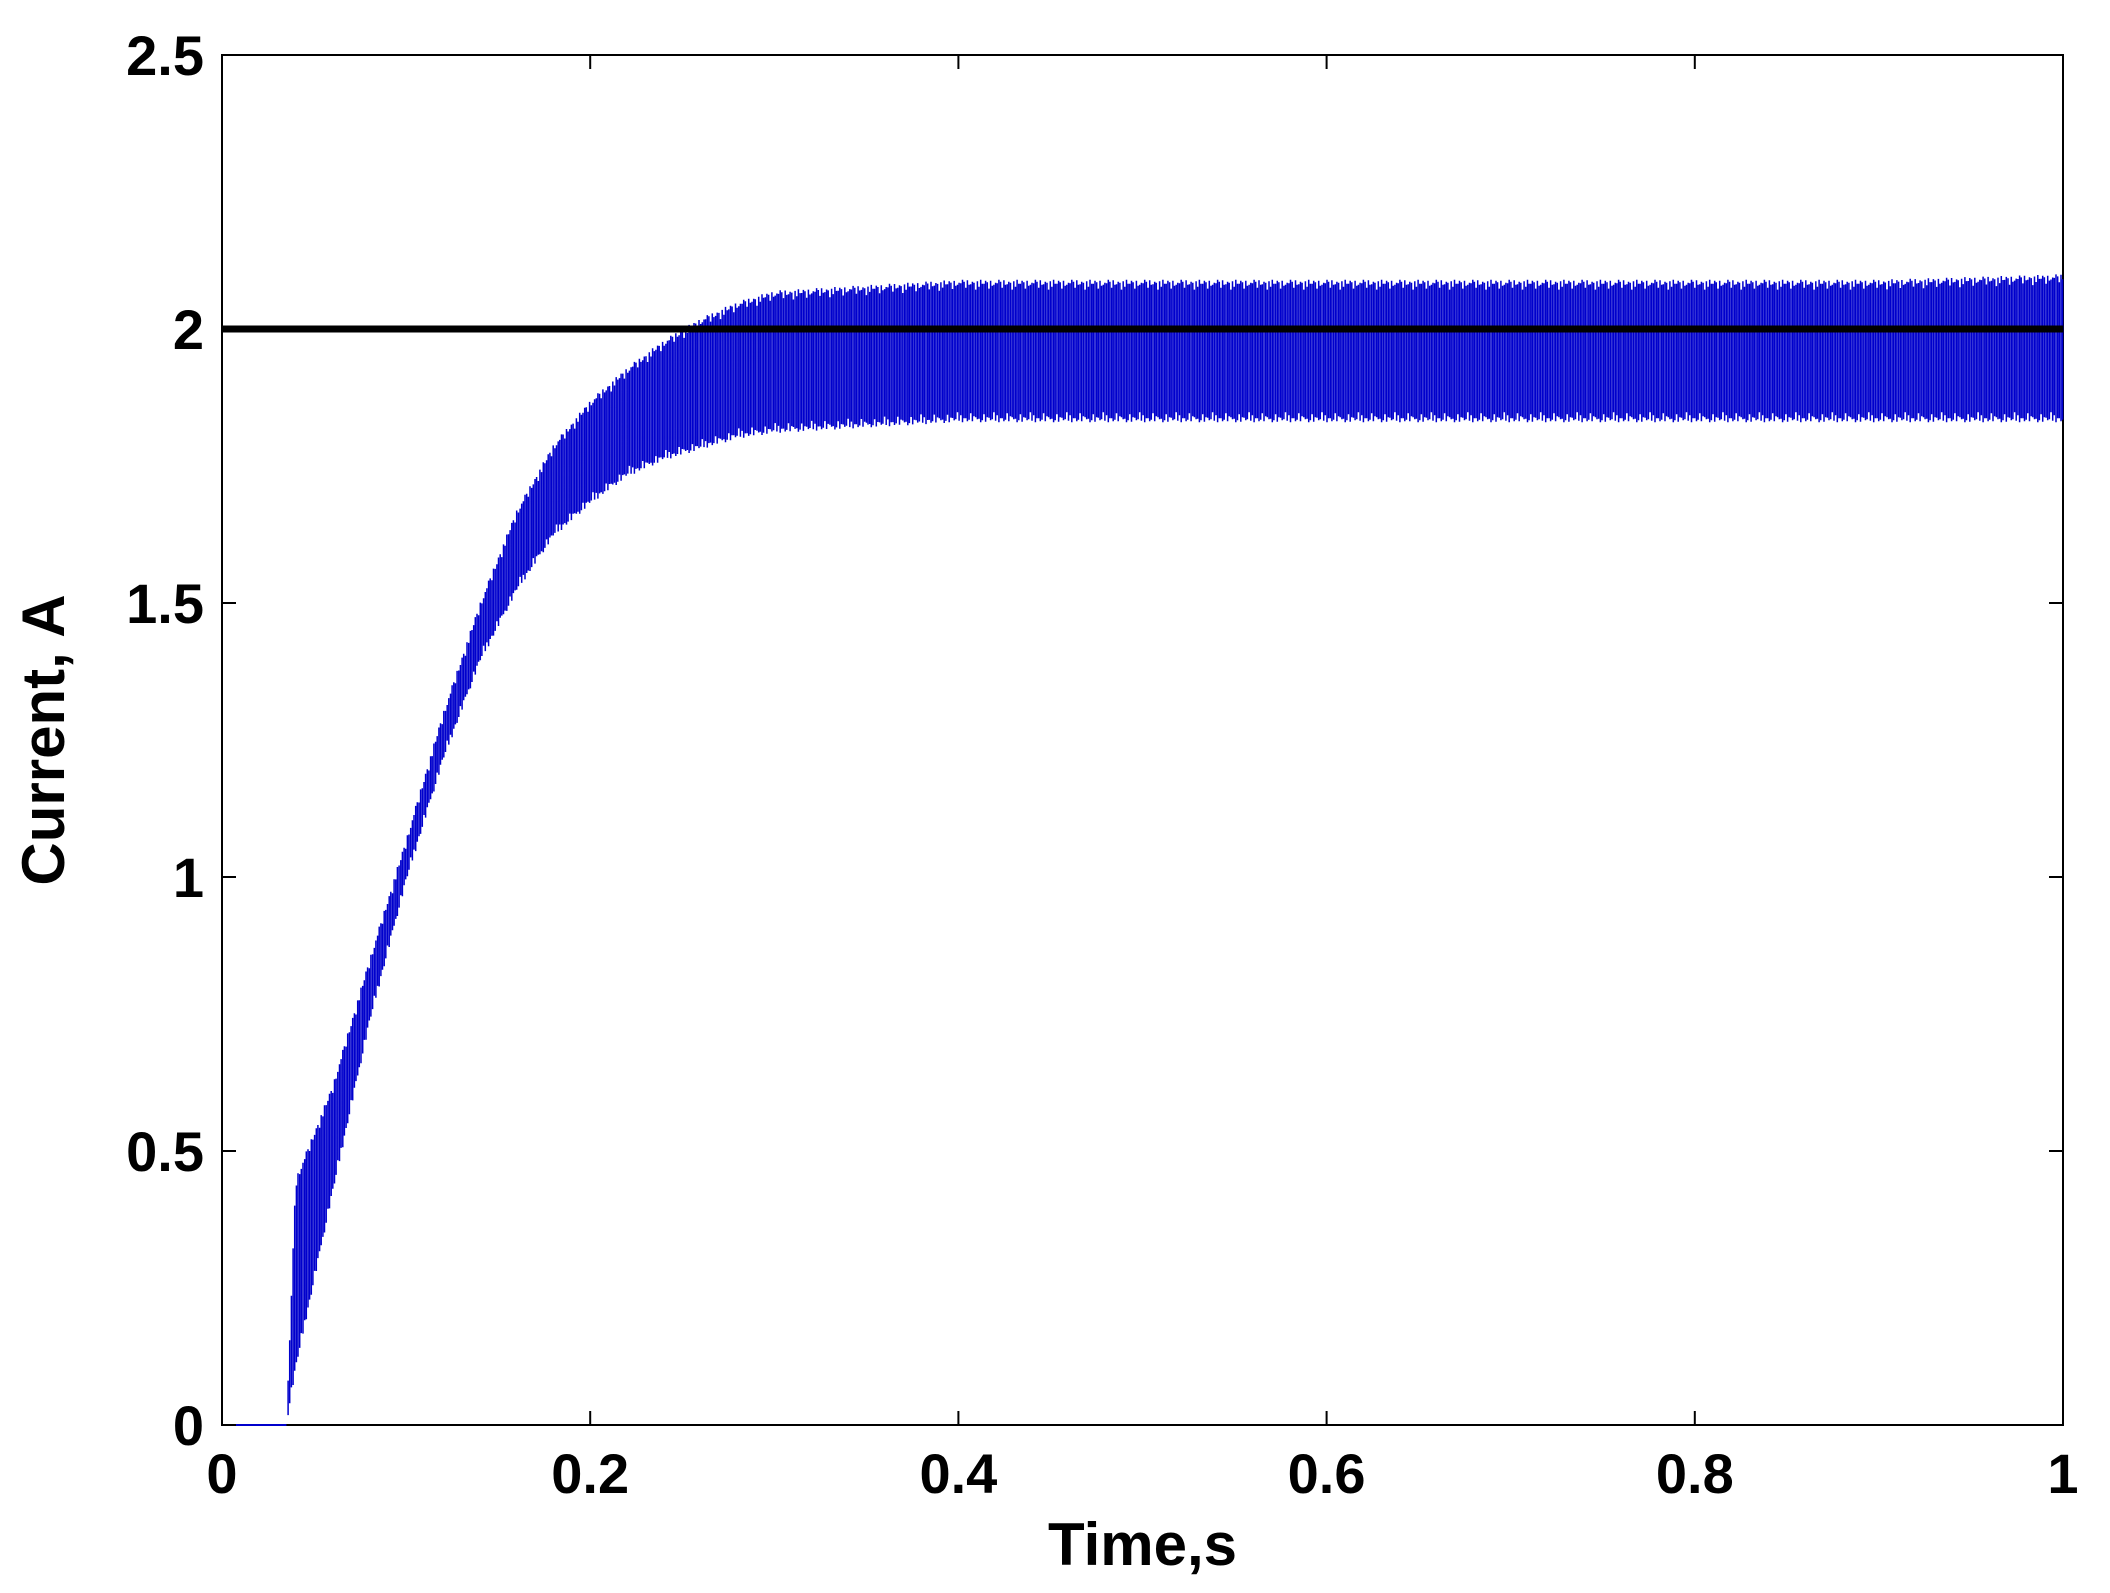 This screenshot has width=2110, height=1593. What do you see at coordinates (1327, 1473) in the screenshot?
I see `x-tick-label: 0.6` at bounding box center [1327, 1473].